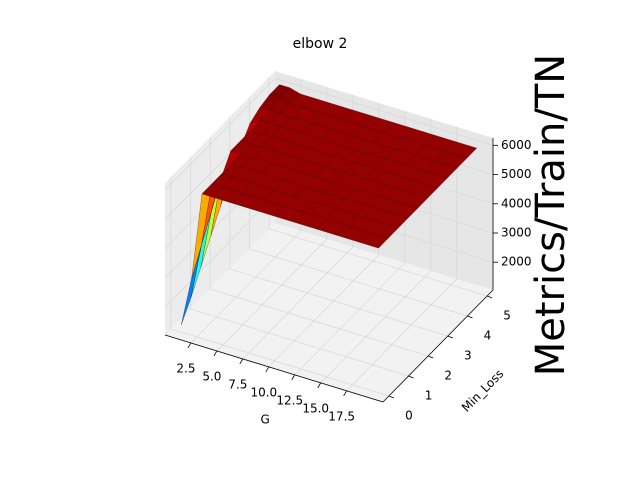  Describe the element at coordinates (315, 408) in the screenshot. I see `x-tick-label: 15.0` at that location.